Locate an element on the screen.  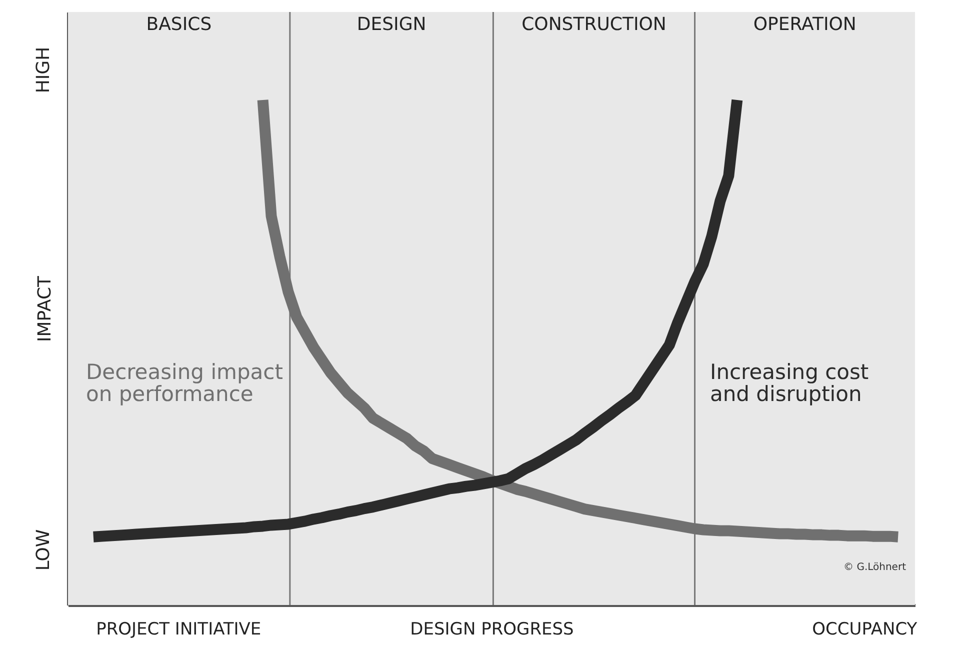
annotation: Decreasing impact on performance is located at coordinates (184, 383).